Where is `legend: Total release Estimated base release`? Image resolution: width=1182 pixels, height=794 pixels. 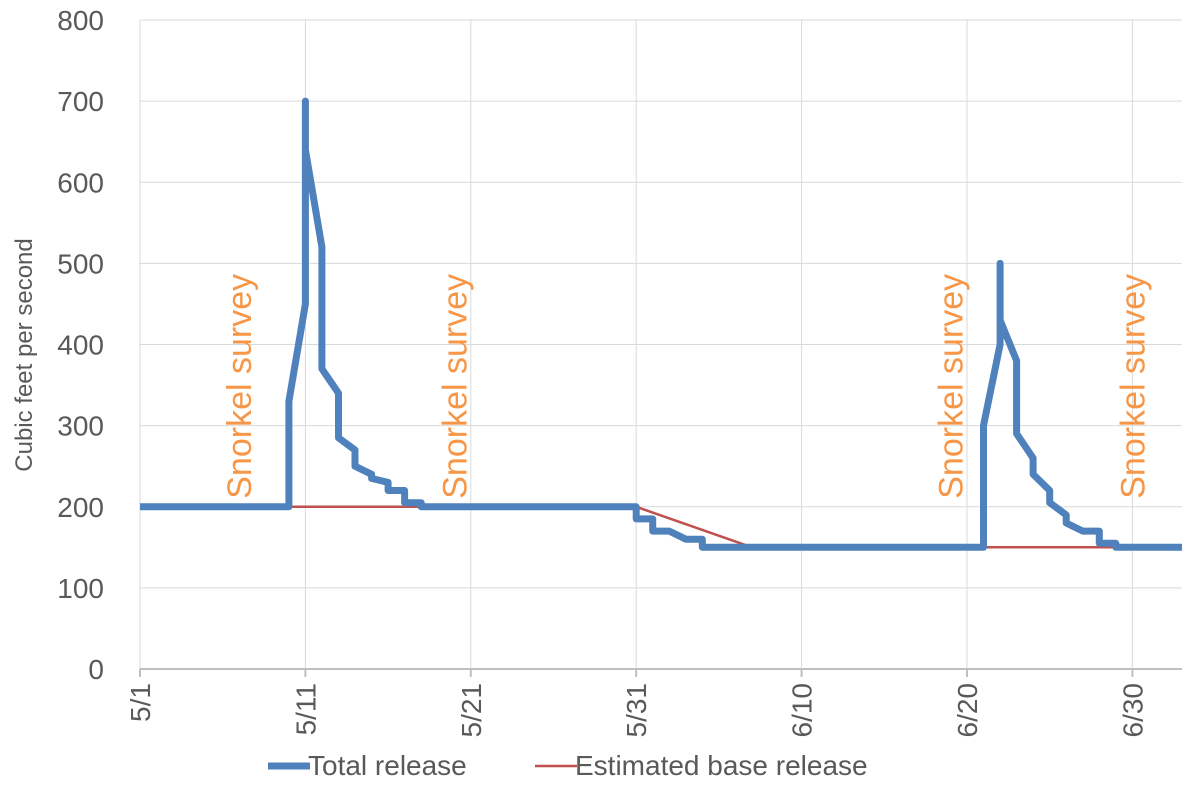 legend: Total release Estimated base release is located at coordinates (568, 765).